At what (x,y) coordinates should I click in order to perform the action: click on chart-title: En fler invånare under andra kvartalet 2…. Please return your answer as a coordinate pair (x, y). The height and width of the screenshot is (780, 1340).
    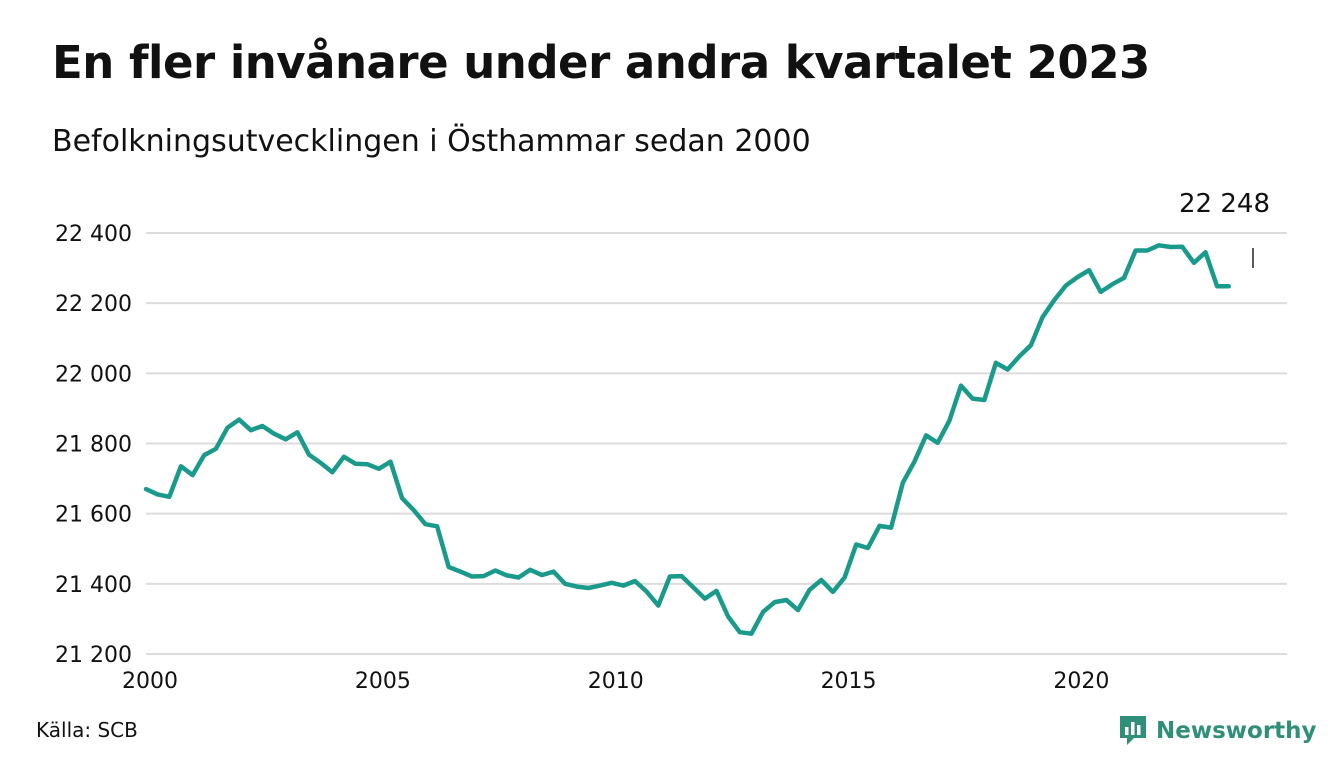
    Looking at the image, I should click on (601, 62).